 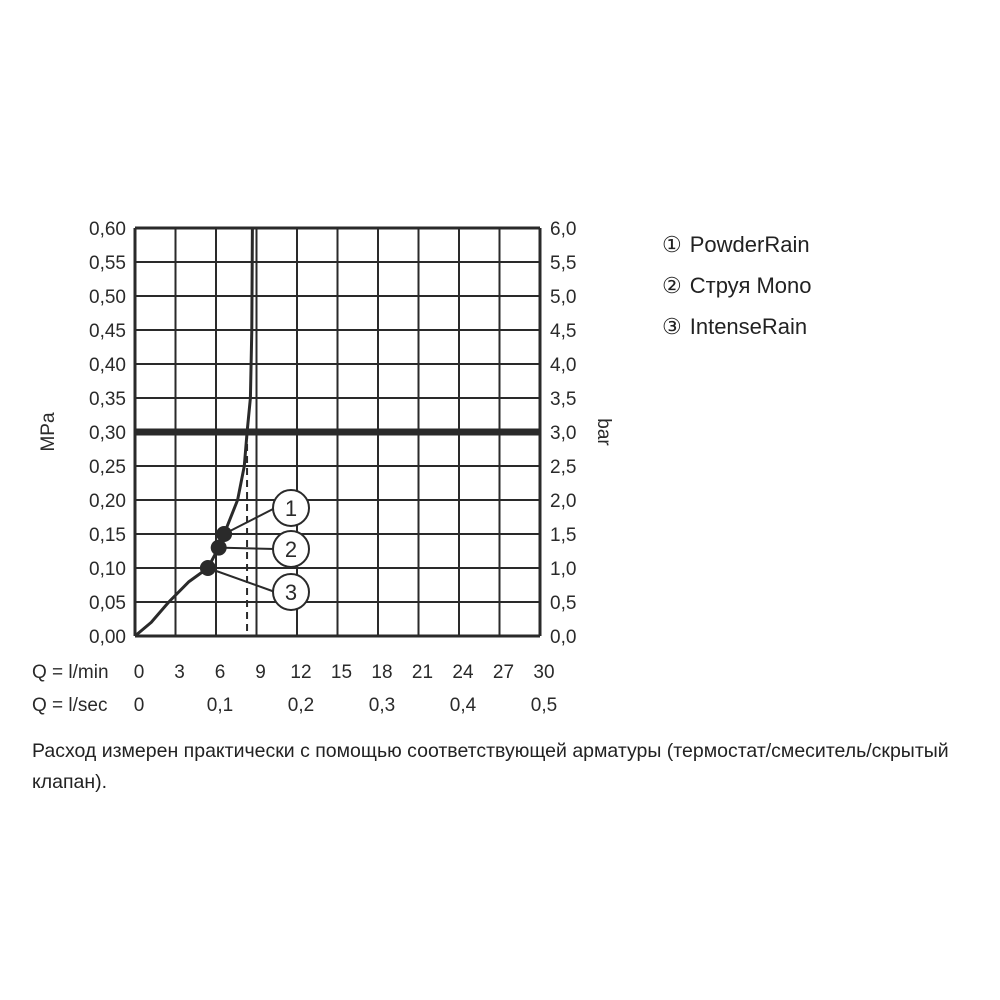 I want to click on legend-label: Струя Mono, so click(x=750, y=285).